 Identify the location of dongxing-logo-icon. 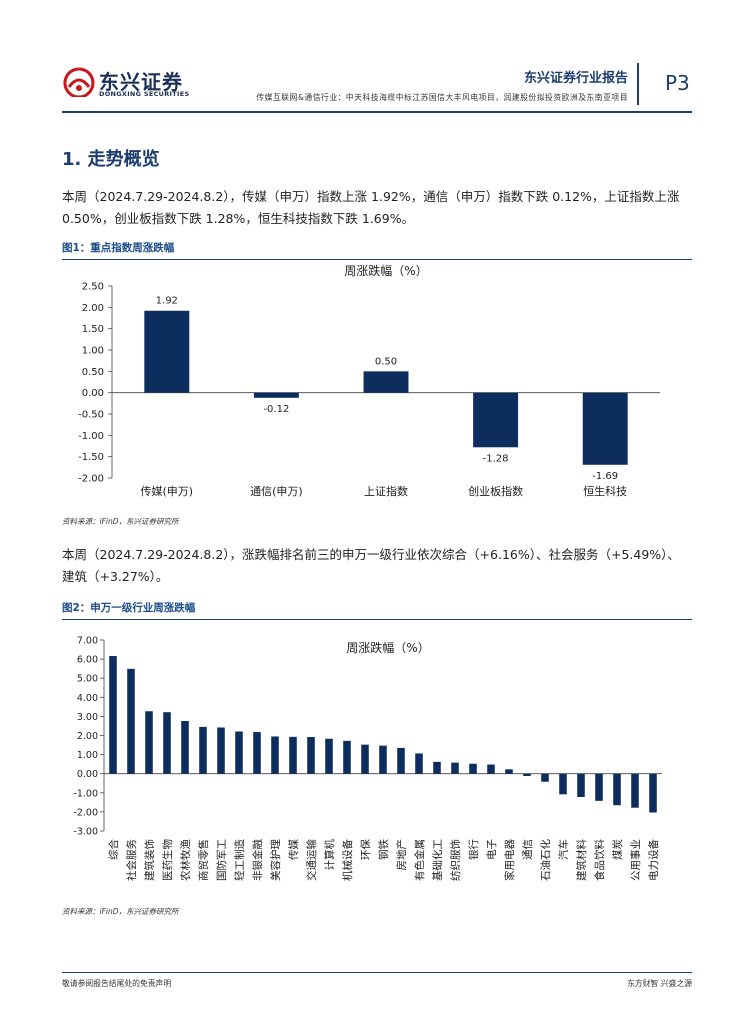
(79, 82).